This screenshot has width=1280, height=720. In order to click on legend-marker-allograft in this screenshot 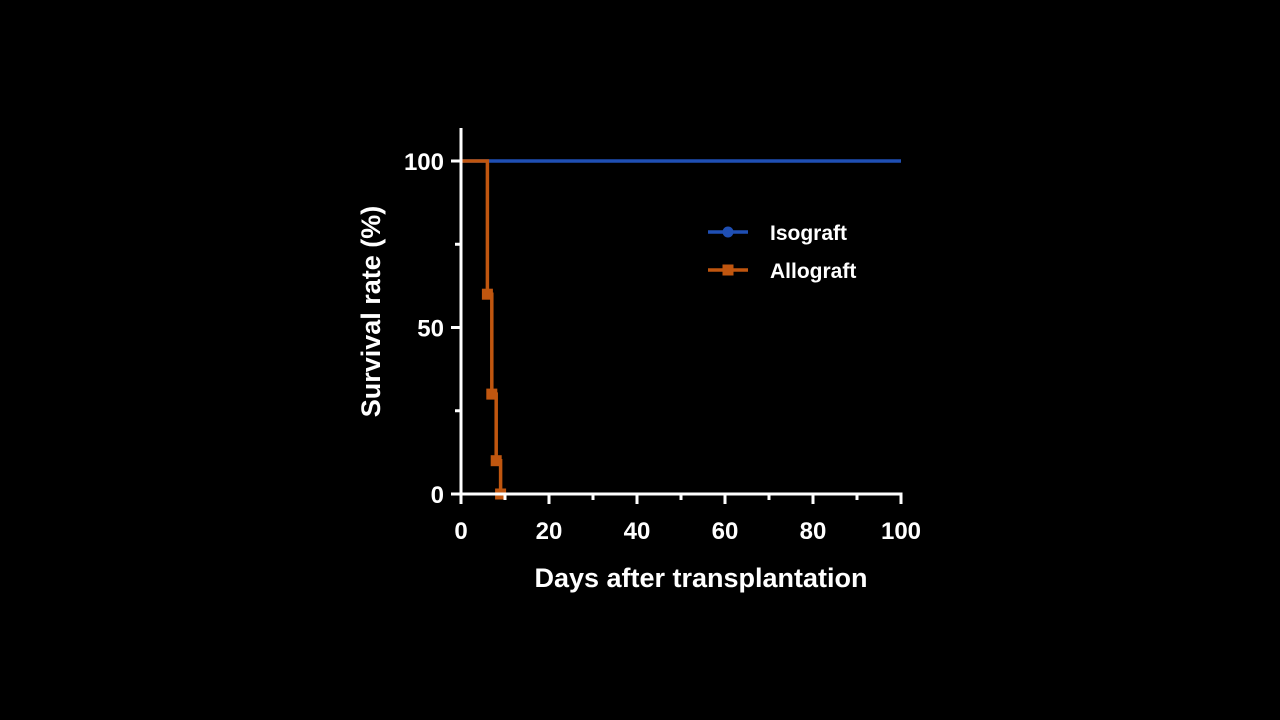, I will do `click(728, 270)`.